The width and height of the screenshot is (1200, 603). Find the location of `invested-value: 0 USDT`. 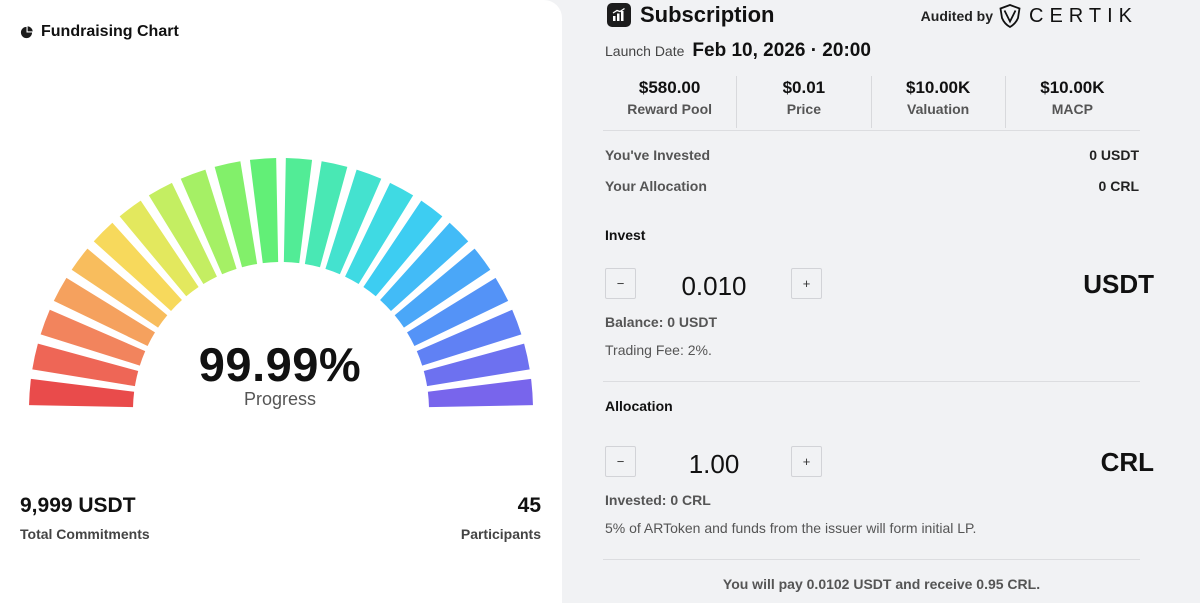

invested-value: 0 USDT is located at coordinates (1114, 155).